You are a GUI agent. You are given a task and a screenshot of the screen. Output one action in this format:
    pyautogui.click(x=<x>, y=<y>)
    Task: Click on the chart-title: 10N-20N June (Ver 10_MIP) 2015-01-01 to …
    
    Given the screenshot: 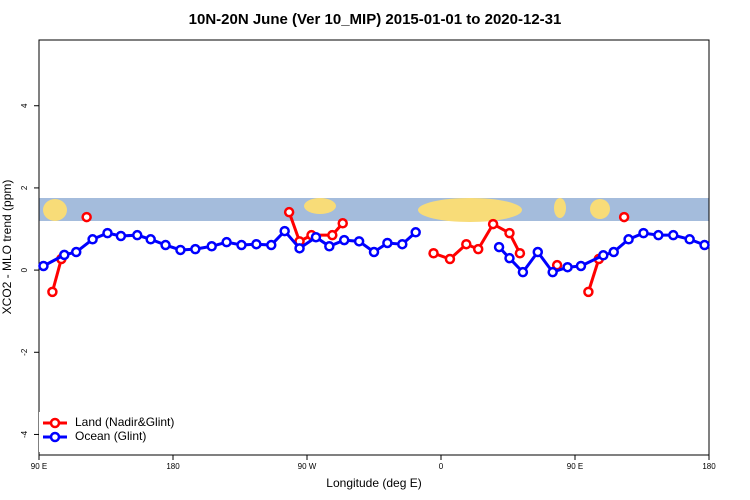 What is the action you would take?
    pyautogui.click(x=375, y=19)
    